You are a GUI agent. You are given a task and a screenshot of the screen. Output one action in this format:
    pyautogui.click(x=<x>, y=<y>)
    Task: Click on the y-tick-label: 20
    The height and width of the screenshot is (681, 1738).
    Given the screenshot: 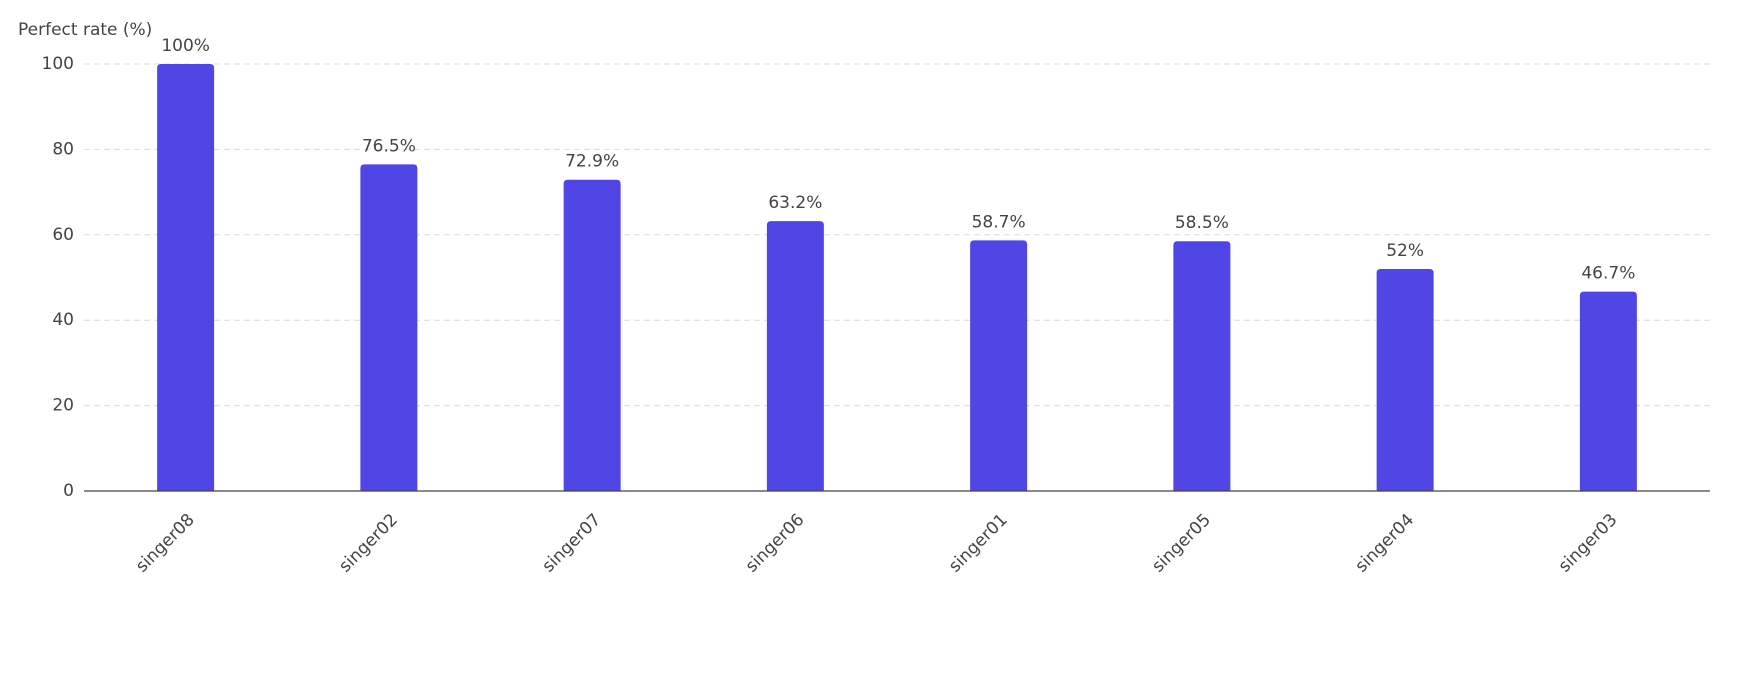 What is the action you would take?
    pyautogui.click(x=63, y=406)
    